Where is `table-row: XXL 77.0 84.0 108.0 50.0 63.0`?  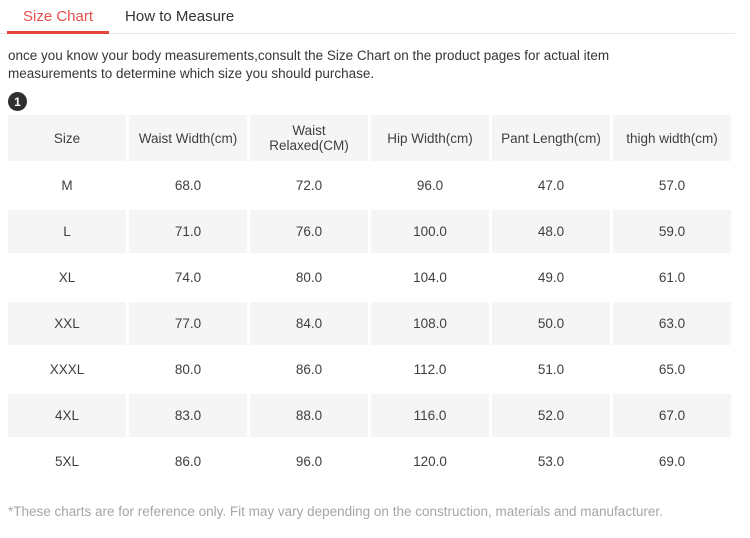 table-row: XXL 77.0 84.0 108.0 50.0 63.0 is located at coordinates (369, 323).